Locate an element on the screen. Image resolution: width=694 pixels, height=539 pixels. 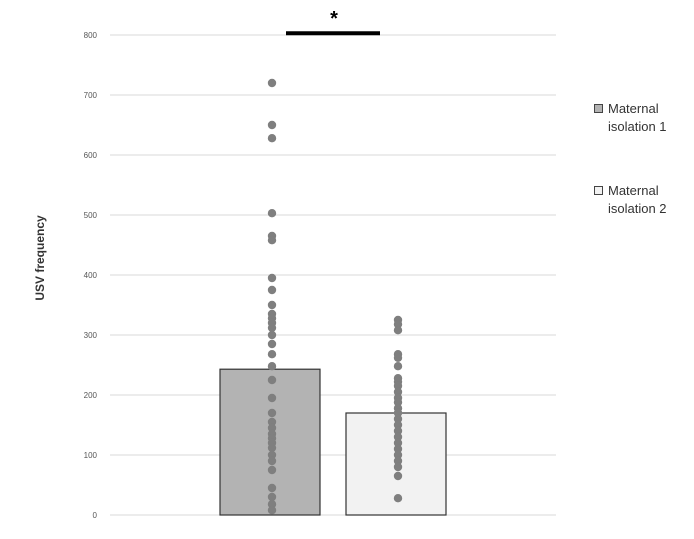
significance-marker: * is located at coordinates (333, 22).